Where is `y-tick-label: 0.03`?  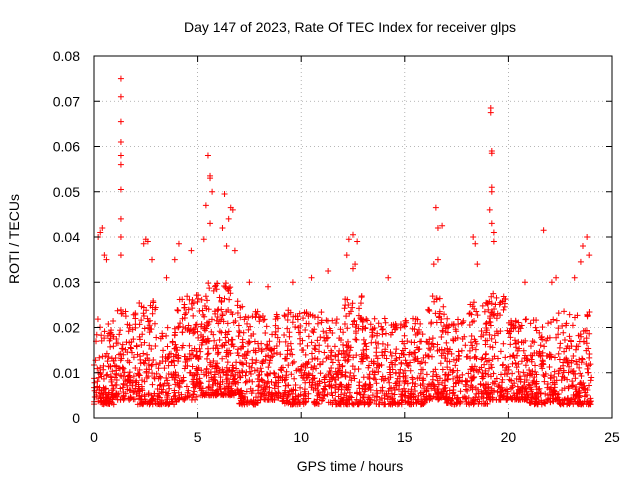 y-tick-label: 0.03 is located at coordinates (66, 282).